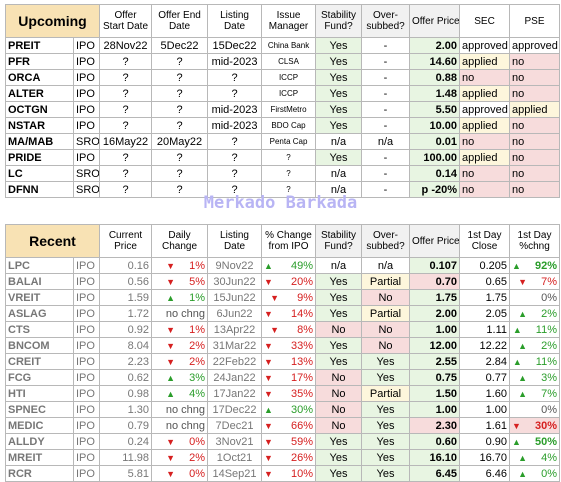  I want to click on symbol-cell: SPNEC, so click(39, 409).